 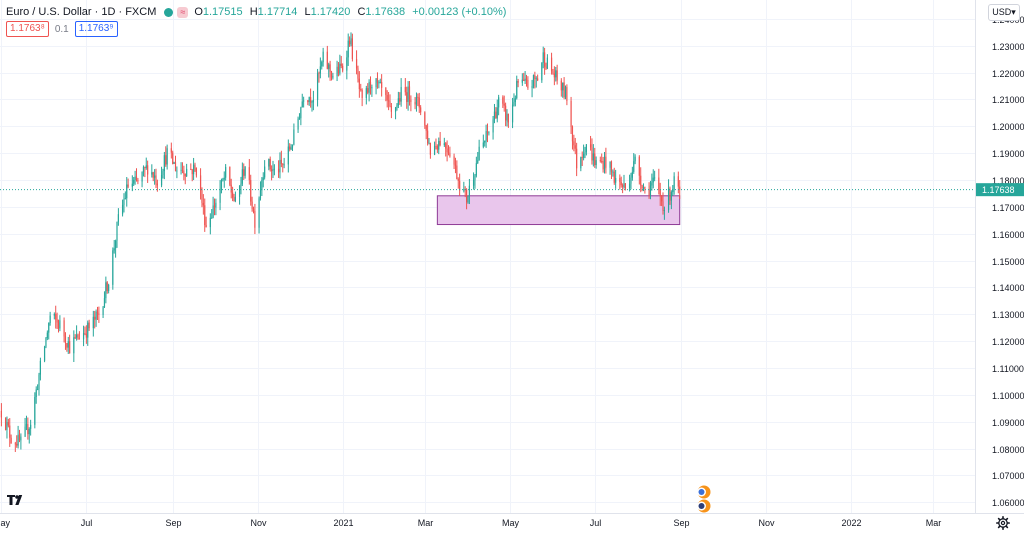 I want to click on price-tick-label: 1.10000, so click(x=1008, y=396).